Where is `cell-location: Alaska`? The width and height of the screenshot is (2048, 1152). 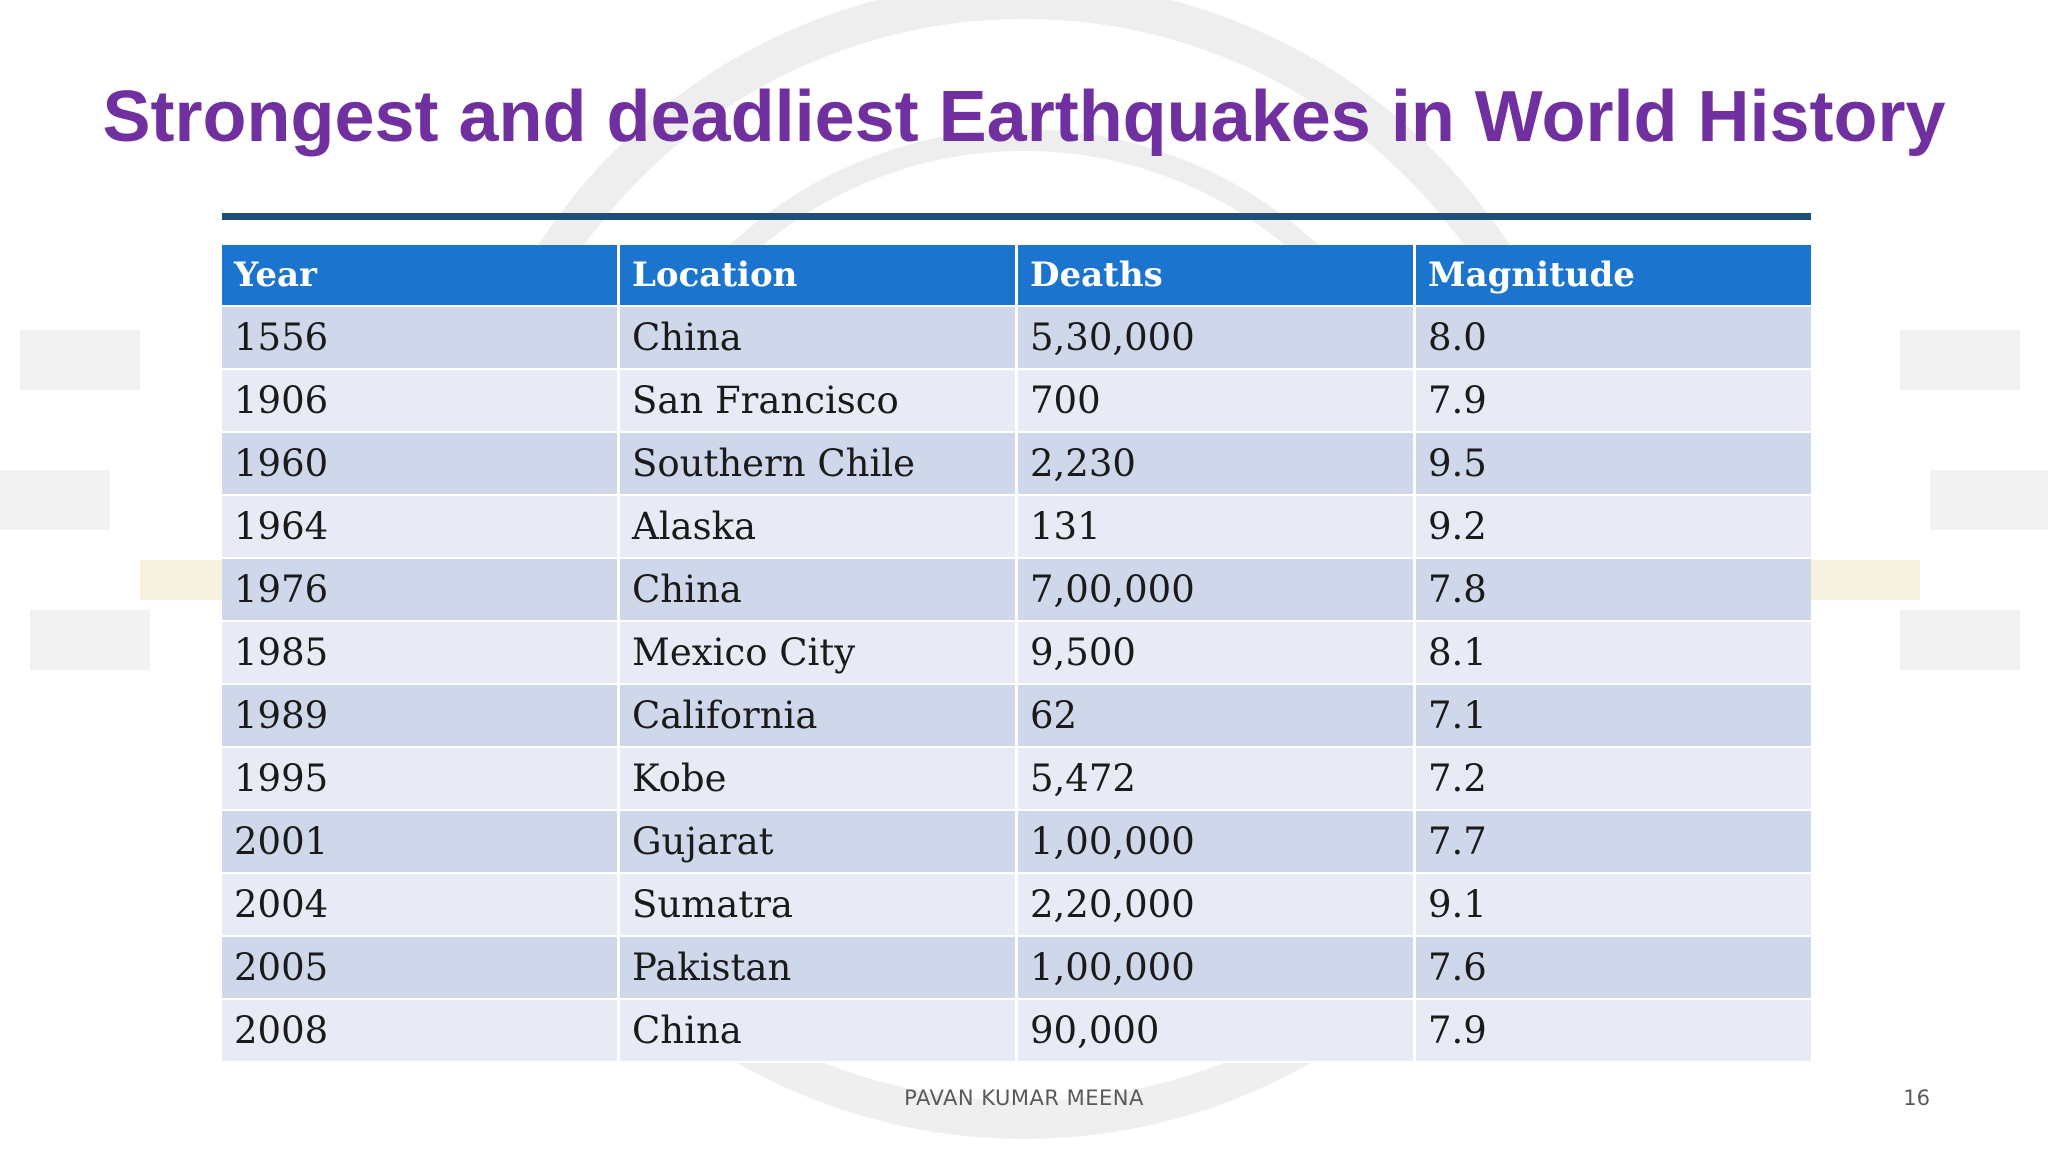
cell-location: Alaska is located at coordinates (819, 527).